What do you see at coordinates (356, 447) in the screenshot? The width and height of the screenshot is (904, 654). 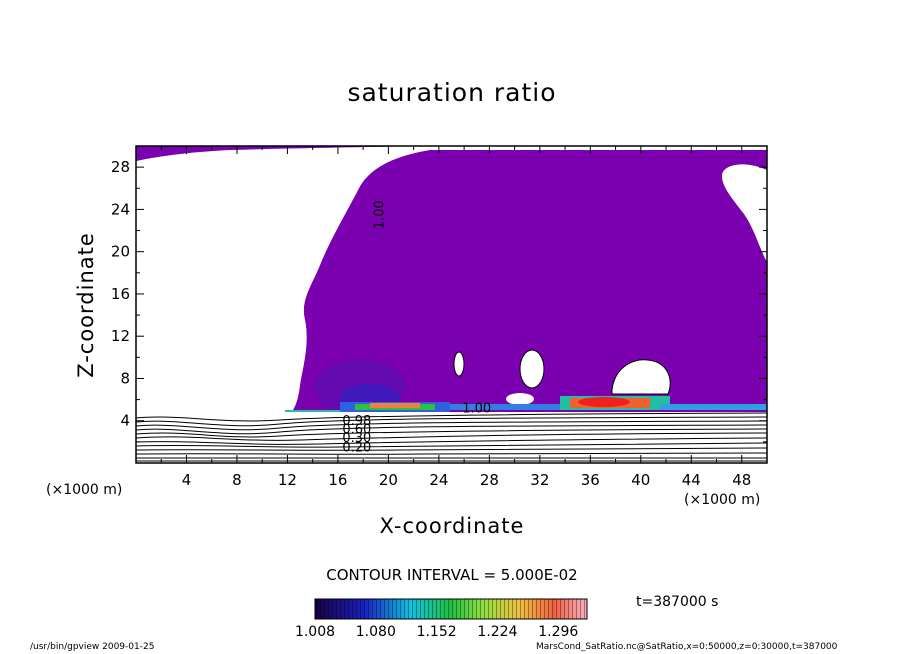 I see `contour-label: 0.20` at bounding box center [356, 447].